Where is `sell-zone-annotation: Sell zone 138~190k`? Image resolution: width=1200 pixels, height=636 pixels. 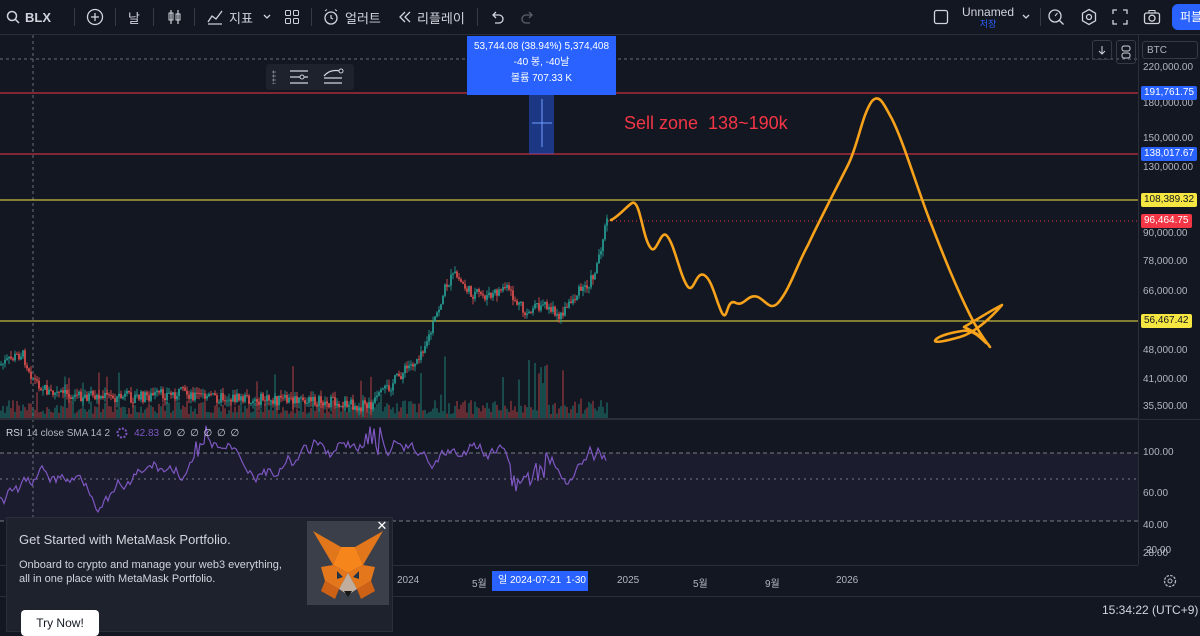 sell-zone-annotation: Sell zone 138~190k is located at coordinates (706, 123).